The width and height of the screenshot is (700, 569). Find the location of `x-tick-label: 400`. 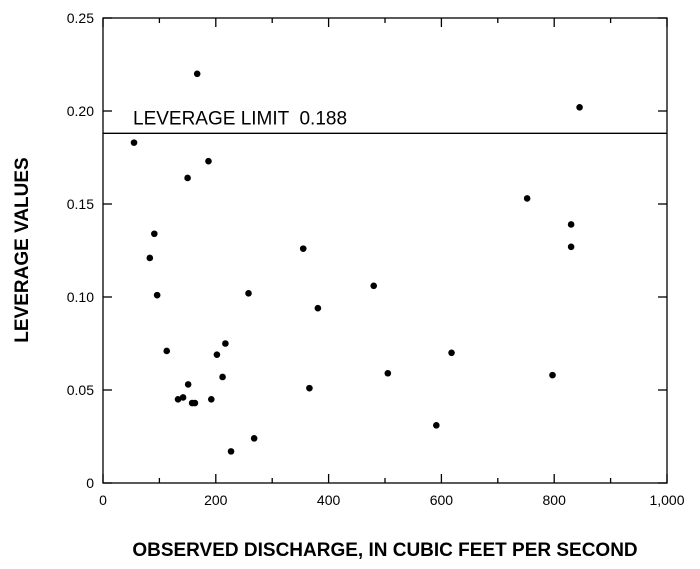

x-tick-label: 400 is located at coordinates (329, 500).